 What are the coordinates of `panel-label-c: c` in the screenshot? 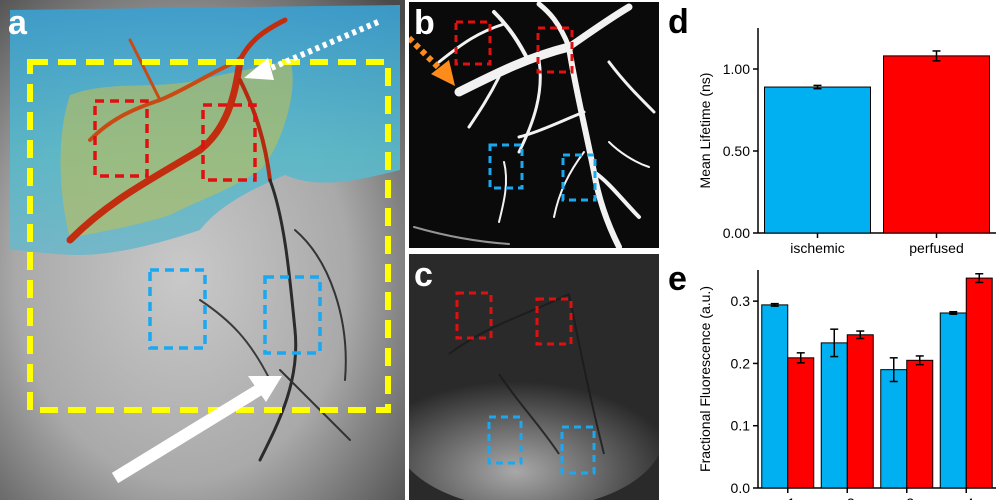 It's located at (423, 275).